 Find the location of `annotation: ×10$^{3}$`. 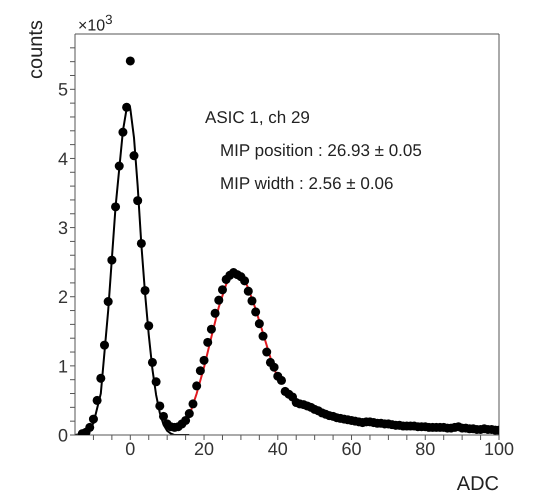

annotation: ×10$^{3}$ is located at coordinates (95, 24).